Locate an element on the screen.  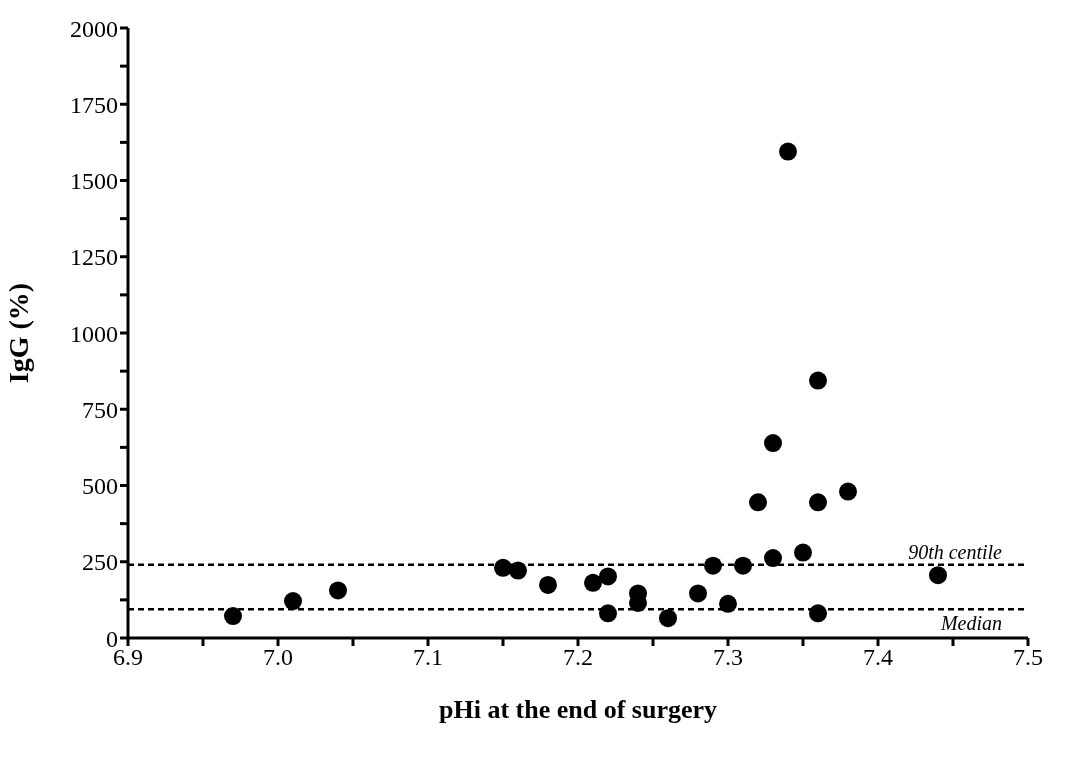
x-tick-label: 7.4 is located at coordinates (878, 657).